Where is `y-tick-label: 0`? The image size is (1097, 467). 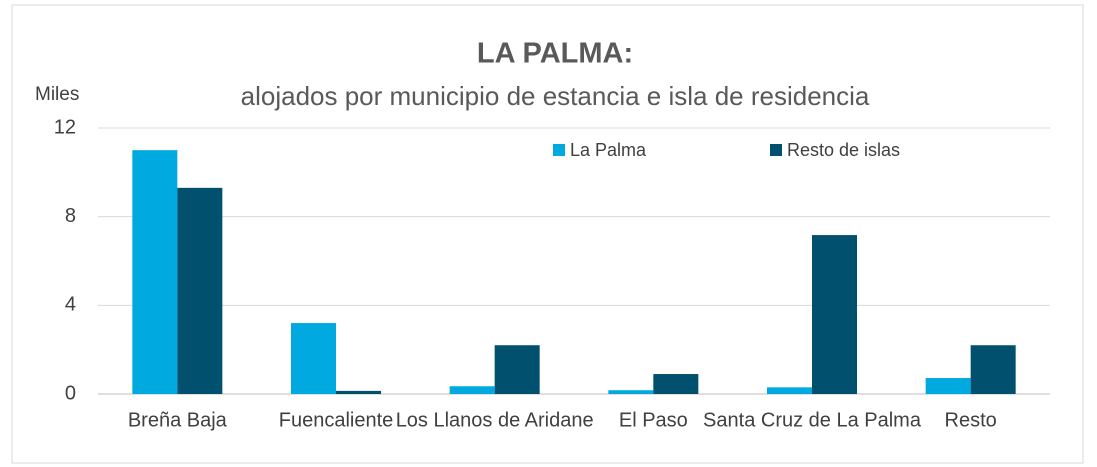
y-tick-label: 0 is located at coordinates (70, 393).